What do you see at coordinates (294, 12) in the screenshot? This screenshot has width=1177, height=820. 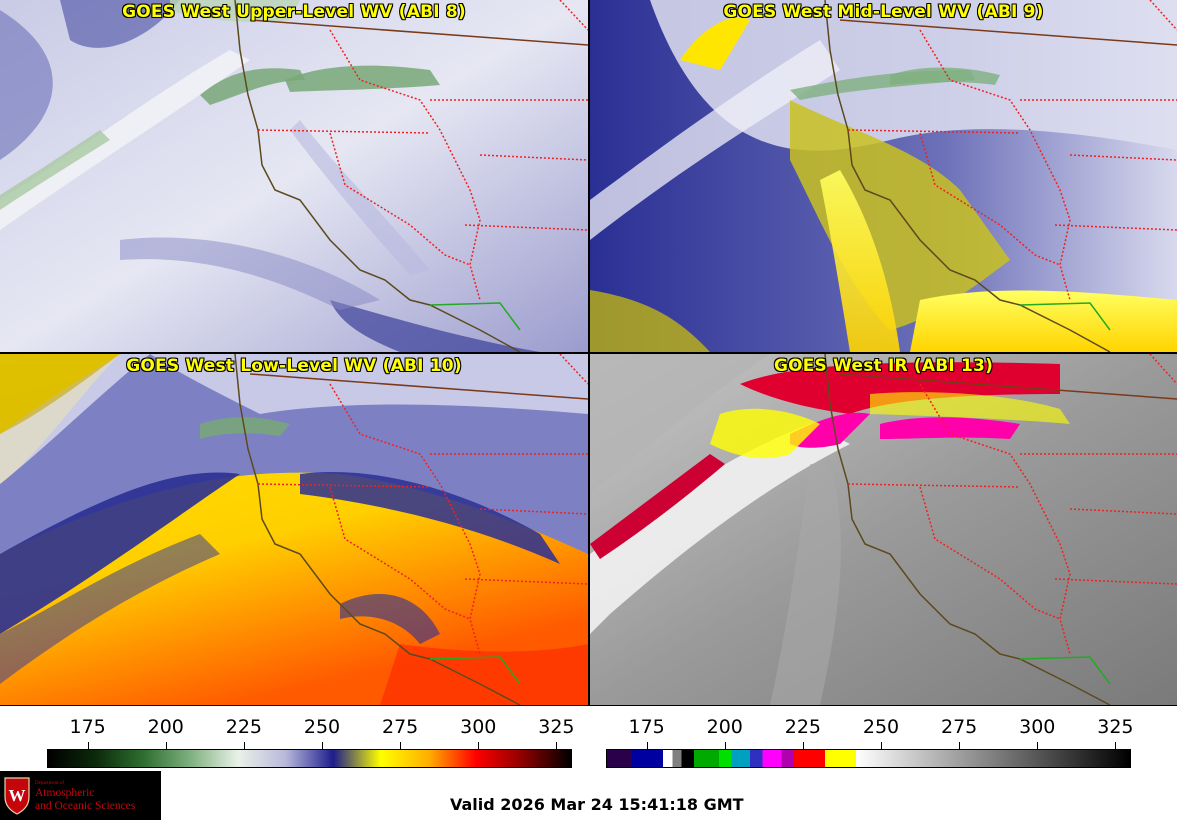 I see `panel-title: GOES West Upper-Level WV (ABI 8)` at bounding box center [294, 12].